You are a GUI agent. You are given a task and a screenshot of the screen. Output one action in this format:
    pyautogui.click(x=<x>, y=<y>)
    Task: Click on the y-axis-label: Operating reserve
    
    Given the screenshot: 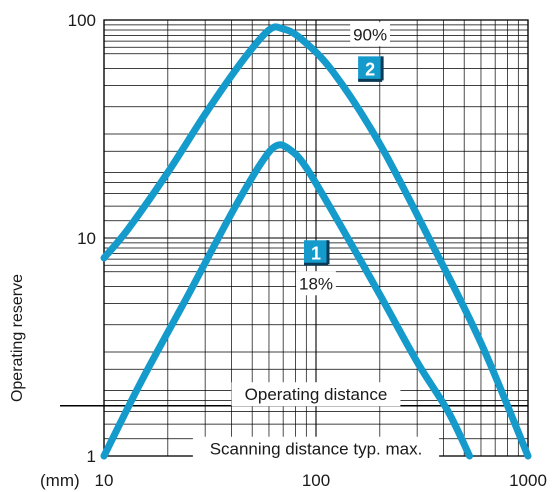 What is the action you would take?
    pyautogui.click(x=17, y=338)
    